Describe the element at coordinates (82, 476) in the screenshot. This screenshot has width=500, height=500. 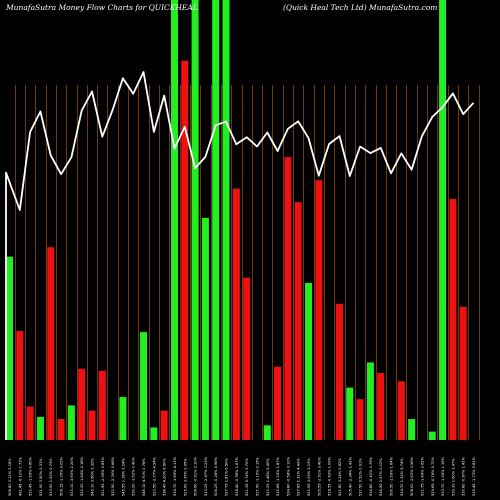
I see `x-tick-label: 532.30 -1.44% 2.18%` at that location.